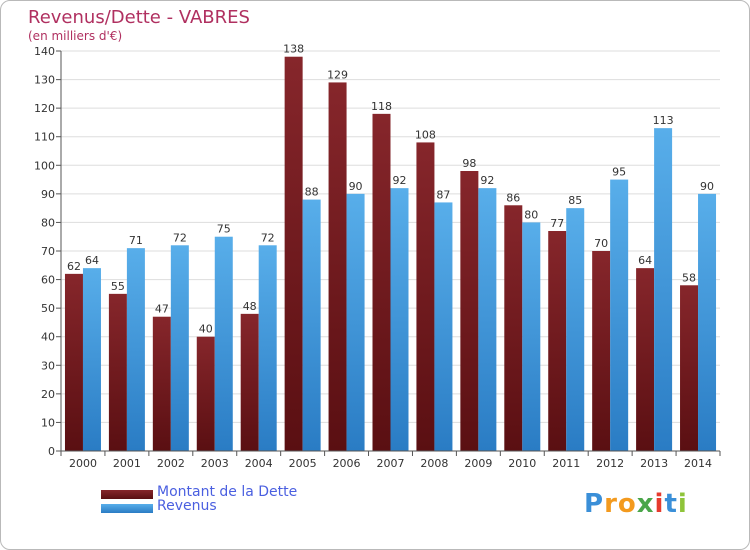 The width and height of the screenshot is (750, 550). Describe the element at coordinates (689, 277) in the screenshot. I see `data-label: 58` at that location.